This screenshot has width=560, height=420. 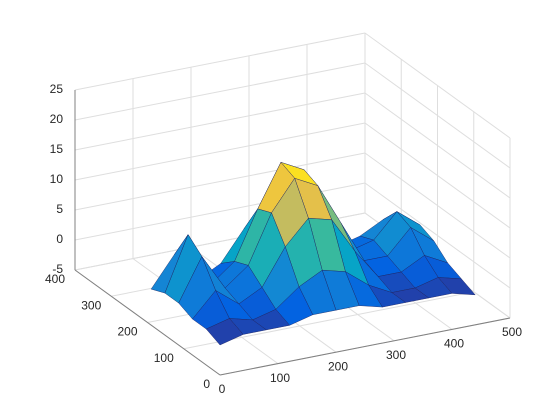 What do you see at coordinates (127, 332) in the screenshot?
I see `y-tick-label: 200` at bounding box center [127, 332].